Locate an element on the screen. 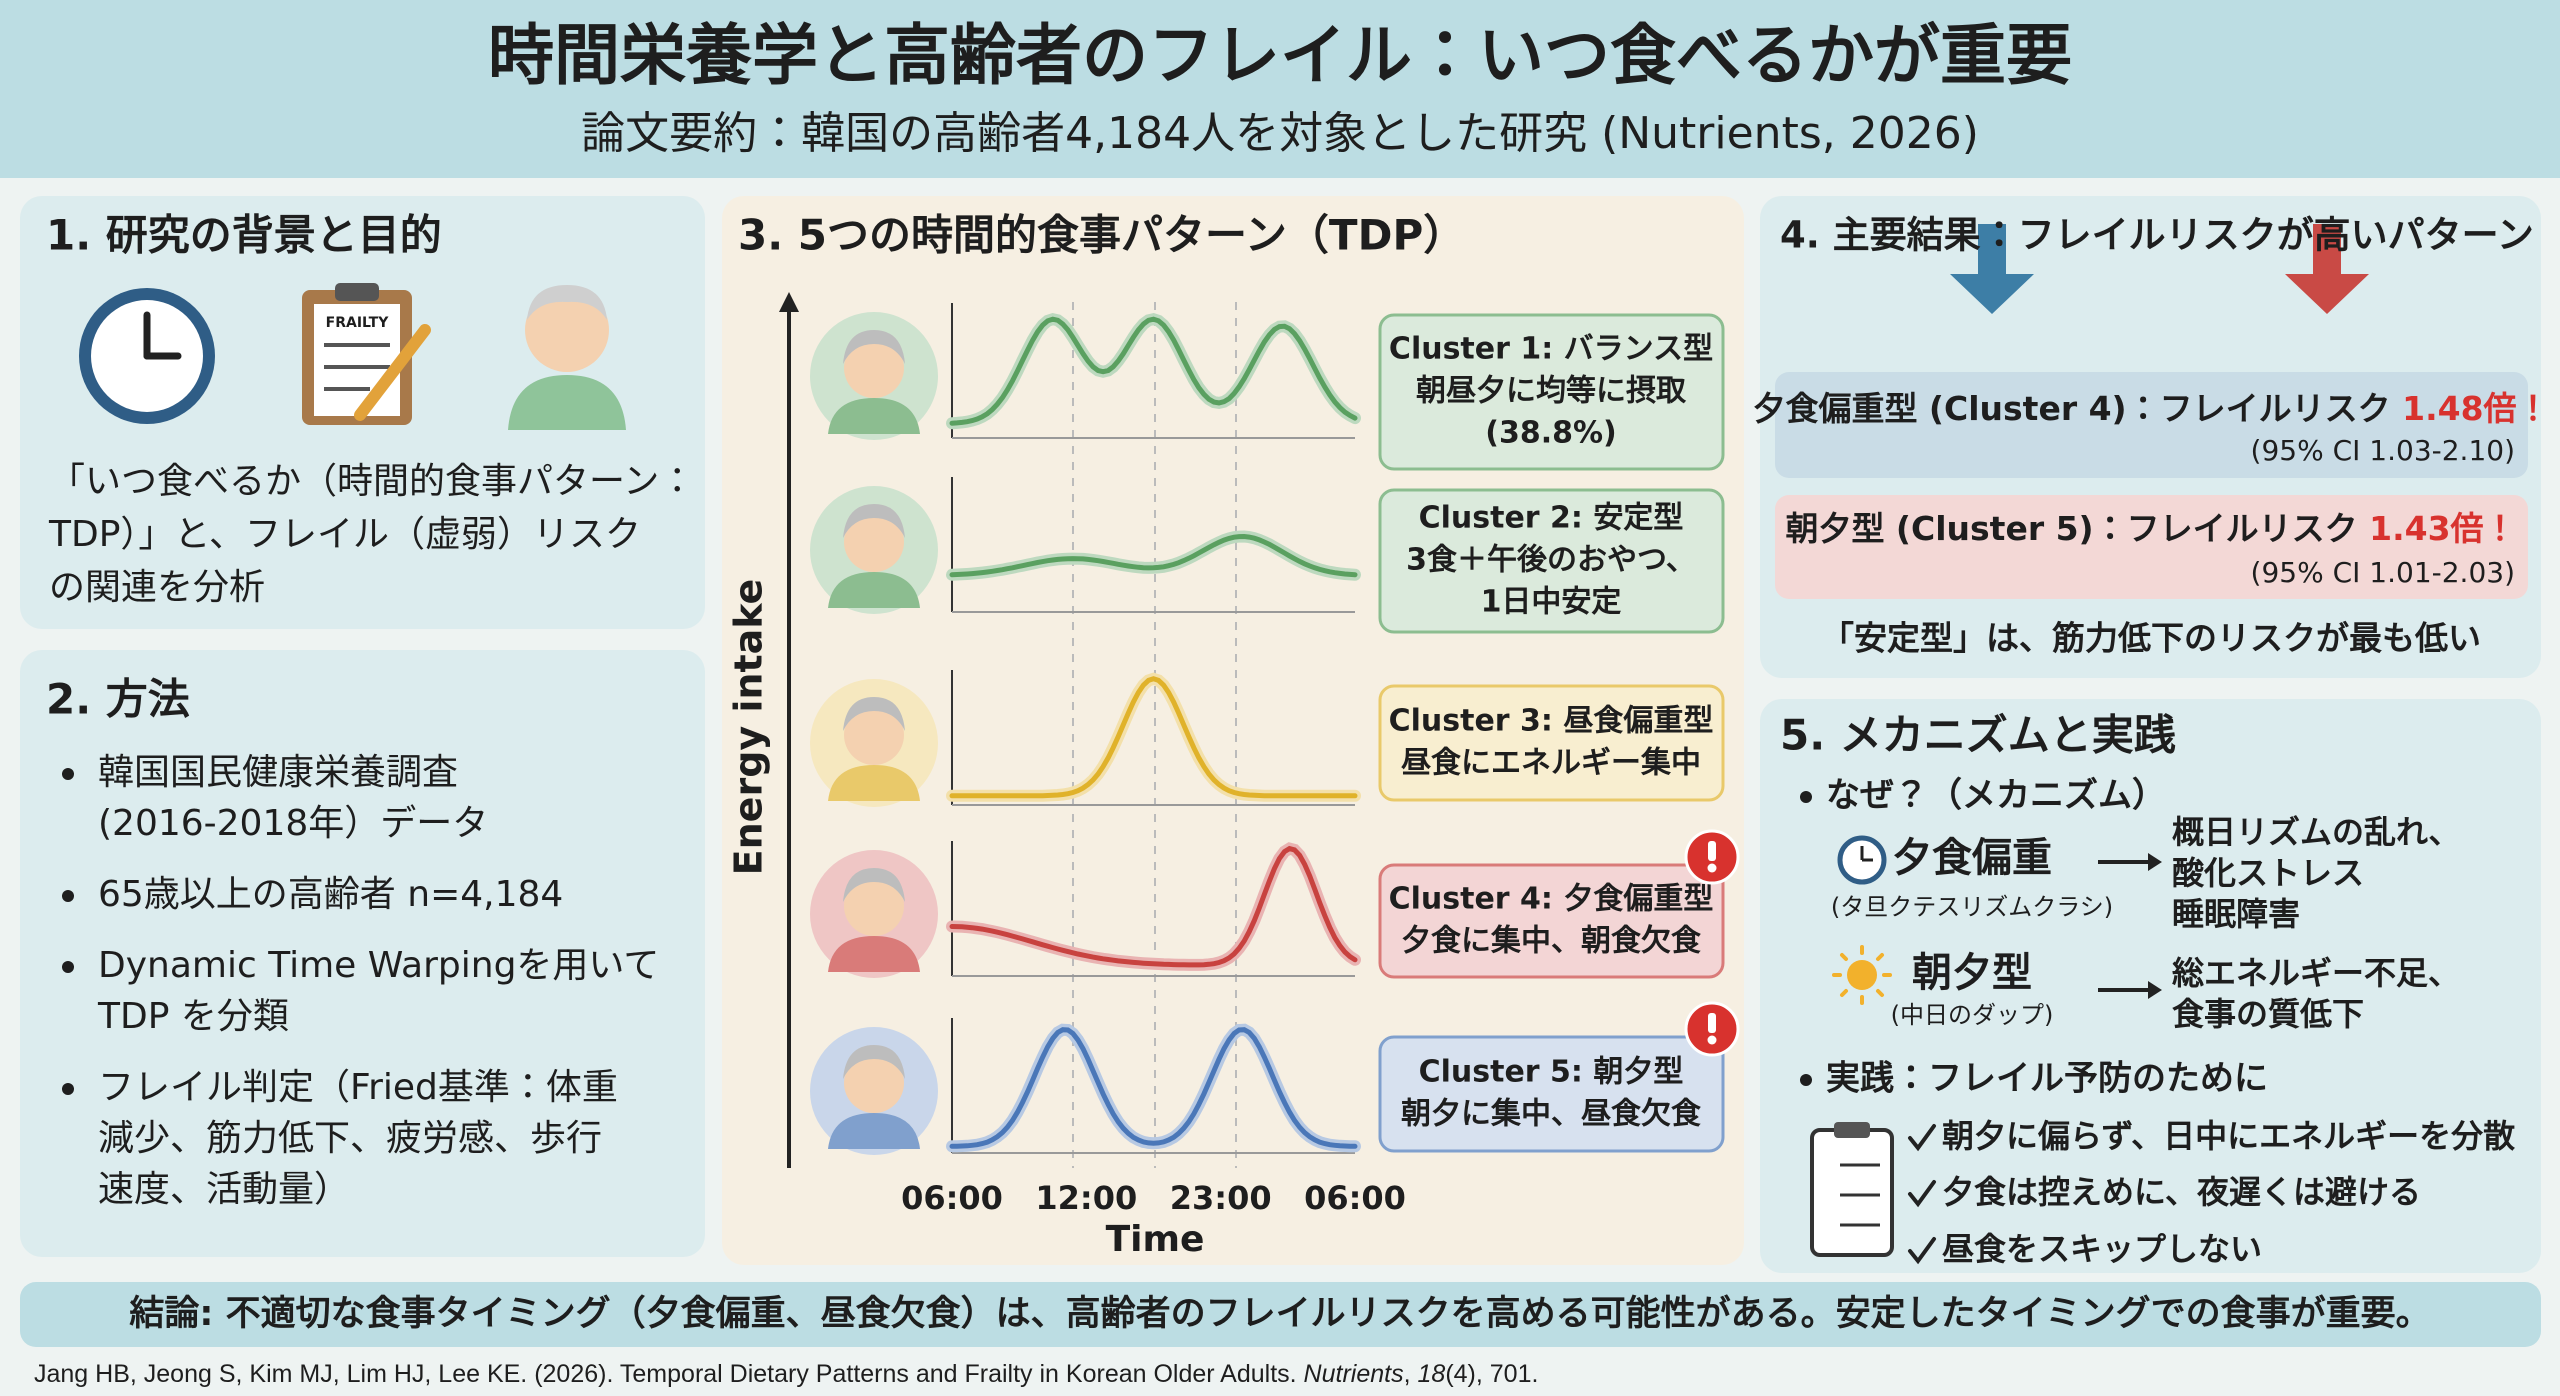  section-heading: 3. 5つの時間的食事パターン（TDP） is located at coordinates (1101, 235).